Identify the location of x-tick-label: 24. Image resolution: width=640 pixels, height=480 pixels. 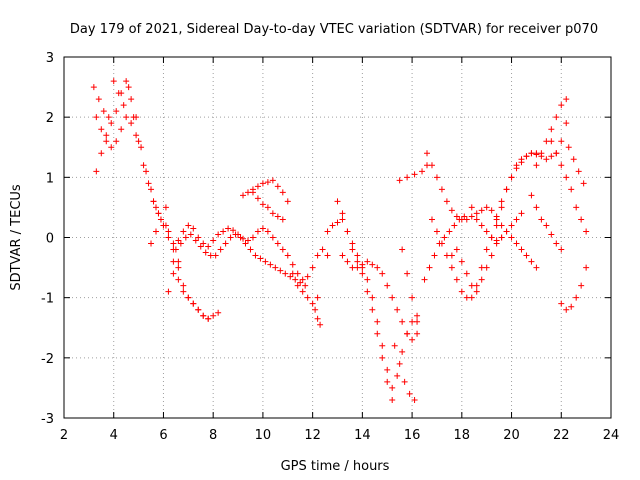
(611, 435).